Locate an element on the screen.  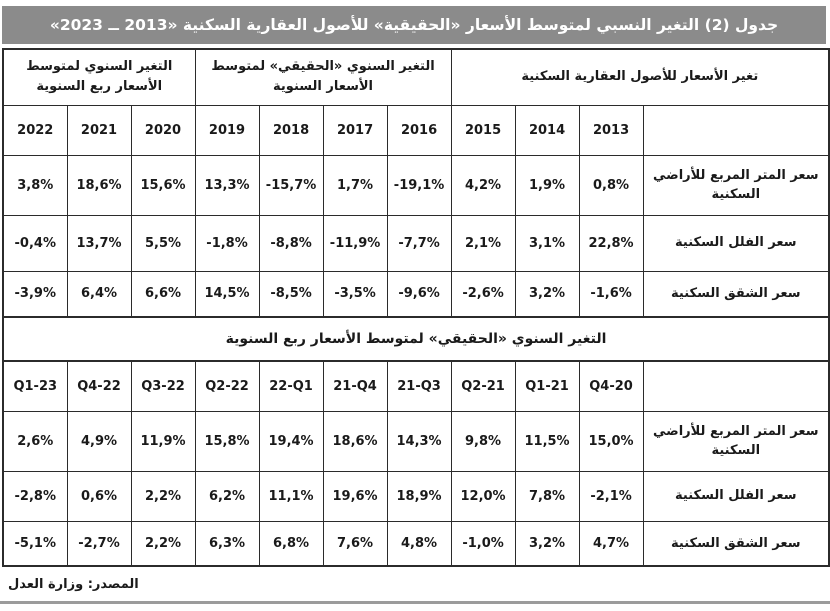
value-cell: 9,8% is located at coordinates (483, 441).